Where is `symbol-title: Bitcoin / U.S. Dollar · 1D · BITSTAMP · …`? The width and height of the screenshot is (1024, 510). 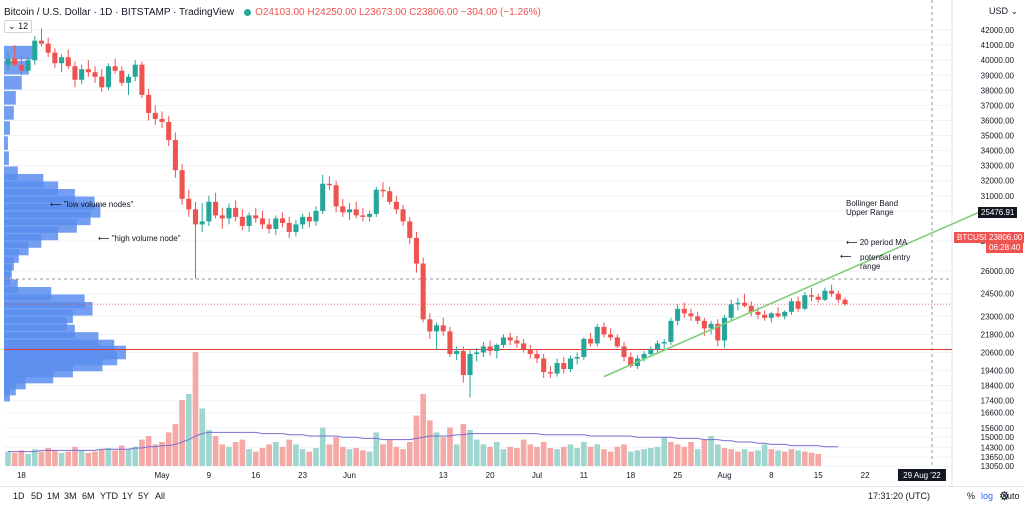 symbol-title: Bitcoin / U.S. Dollar · 1D · BITSTAMP · … is located at coordinates (119, 12).